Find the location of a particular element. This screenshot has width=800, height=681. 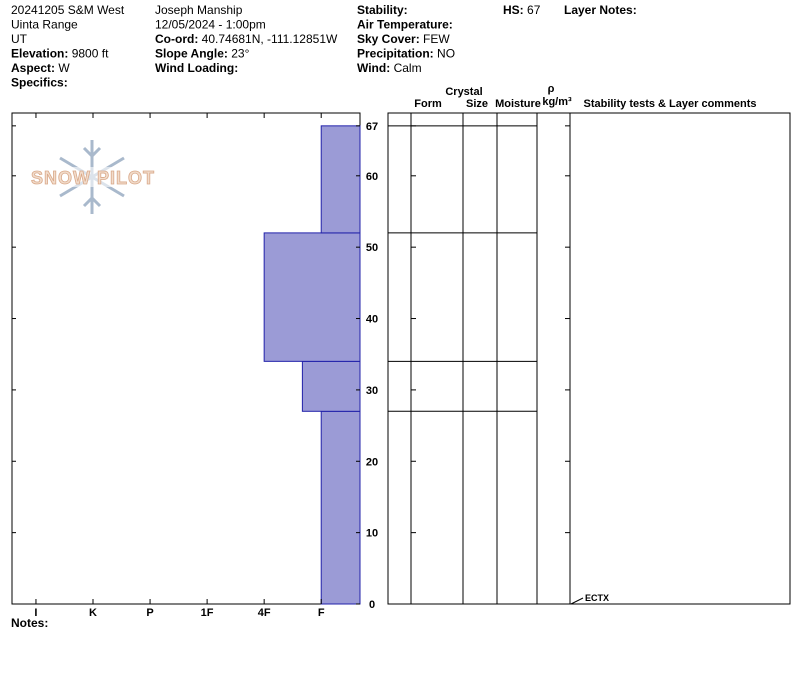

table-header: kg/m³ is located at coordinates (557, 102).